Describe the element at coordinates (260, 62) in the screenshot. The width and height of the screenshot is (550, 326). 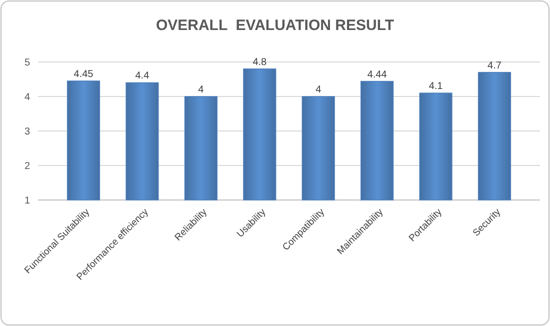
I see `data-label: 4.8` at that location.